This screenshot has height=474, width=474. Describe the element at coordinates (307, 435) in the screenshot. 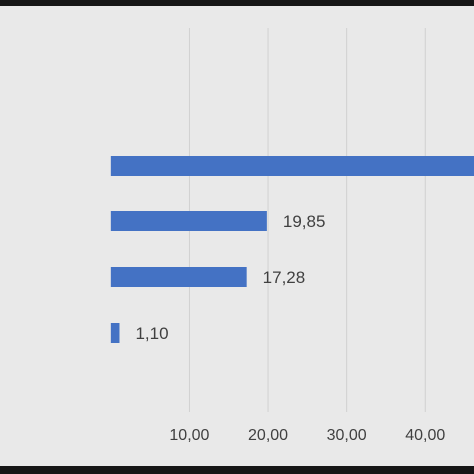

I see `x-axis-tick-labels: 10,00 20,00 30,00 40,00` at that location.